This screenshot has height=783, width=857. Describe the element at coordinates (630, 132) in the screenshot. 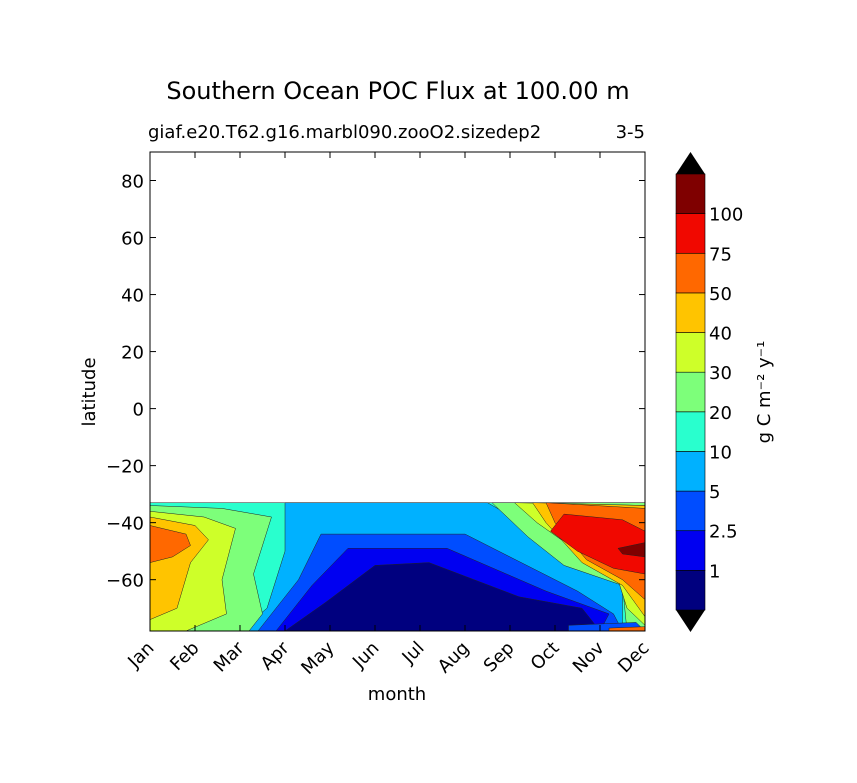

I see `chart-subtitle-right: 3-5` at that location.